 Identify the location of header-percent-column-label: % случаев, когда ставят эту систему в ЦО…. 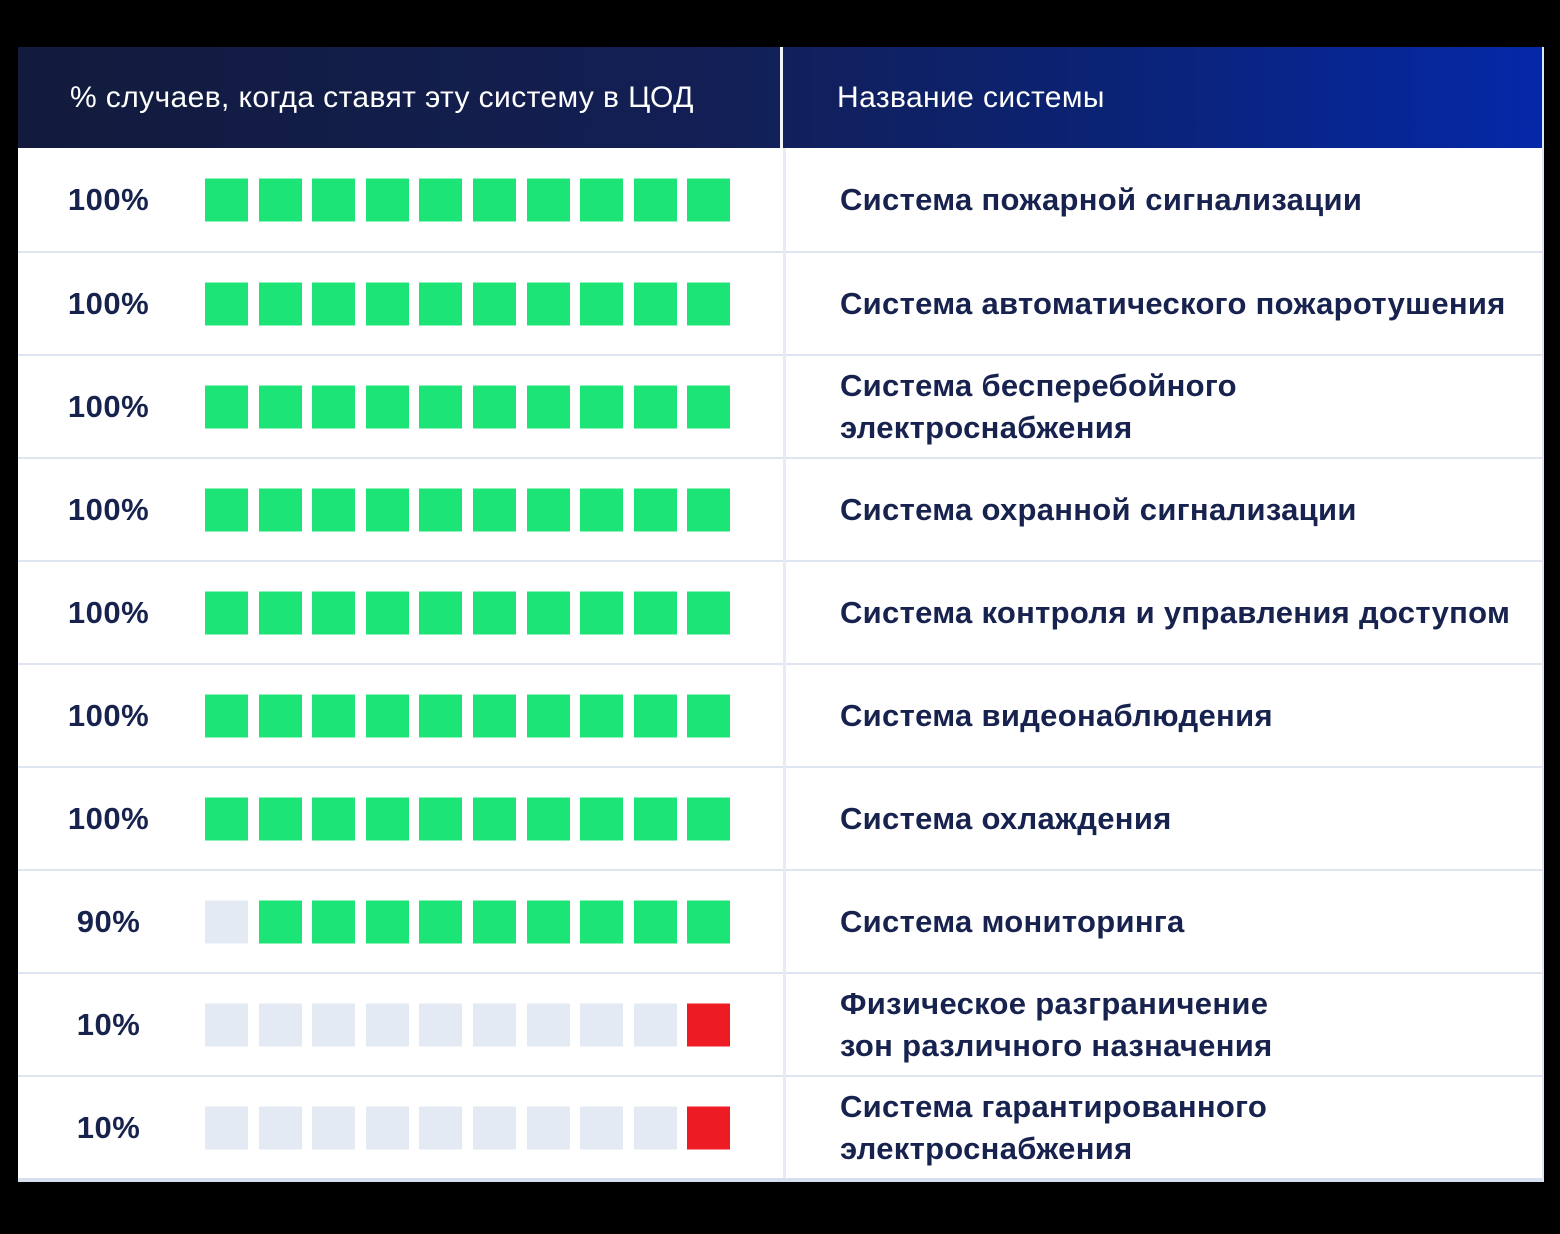
(400, 97).